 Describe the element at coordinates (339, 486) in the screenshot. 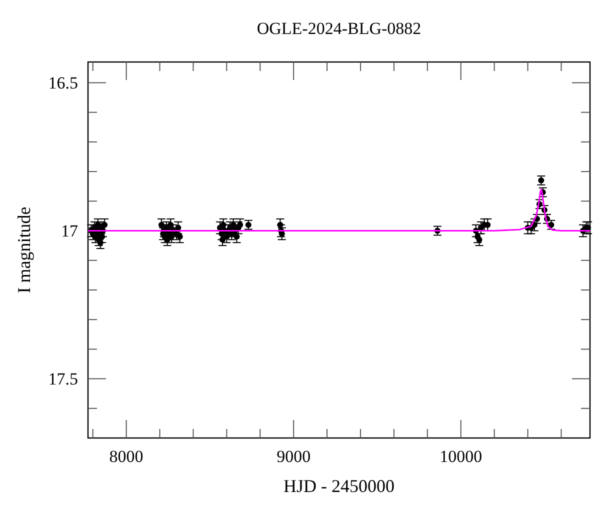

I see `x-axis-title: HJD - 2450000` at that location.